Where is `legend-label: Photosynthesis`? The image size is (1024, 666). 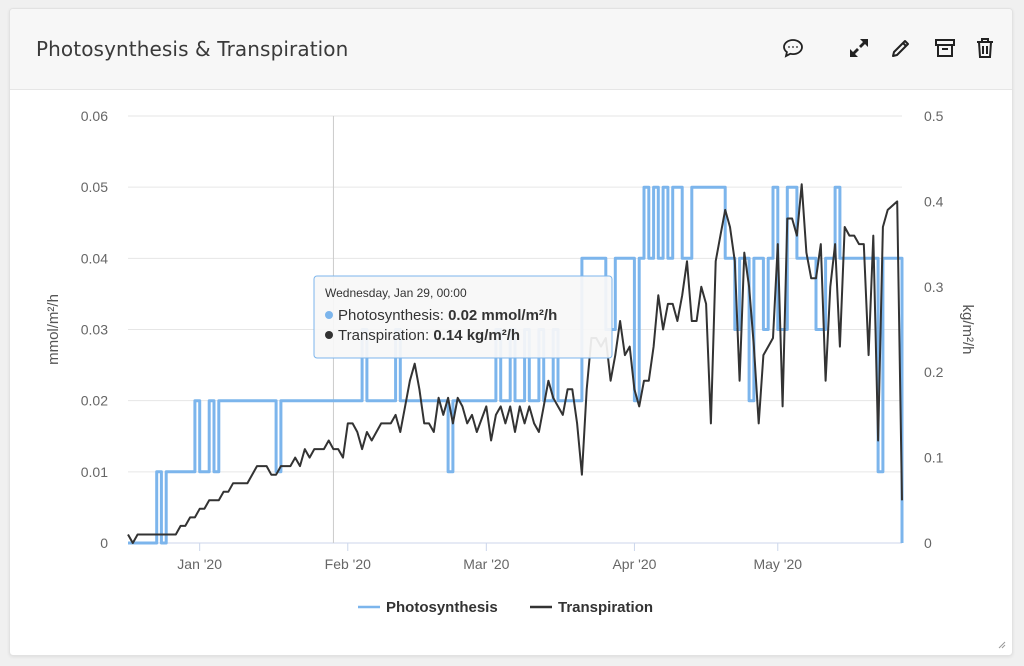 legend-label: Photosynthesis is located at coordinates (442, 607).